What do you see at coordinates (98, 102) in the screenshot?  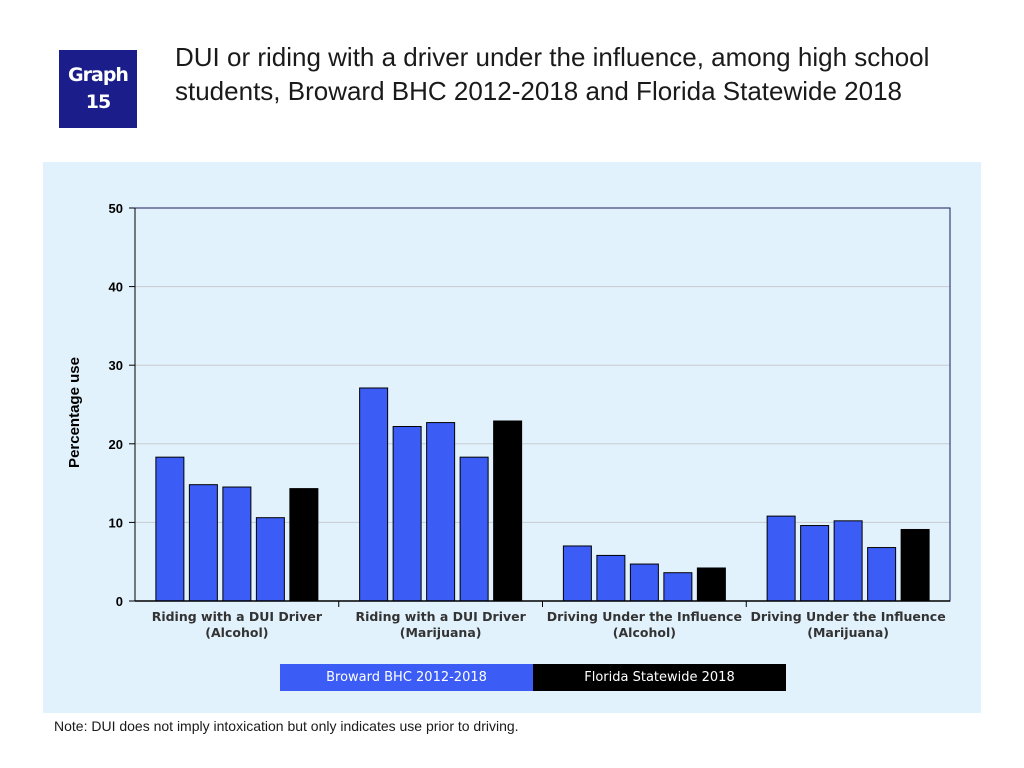 I see `graph-badge-number: 15` at bounding box center [98, 102].